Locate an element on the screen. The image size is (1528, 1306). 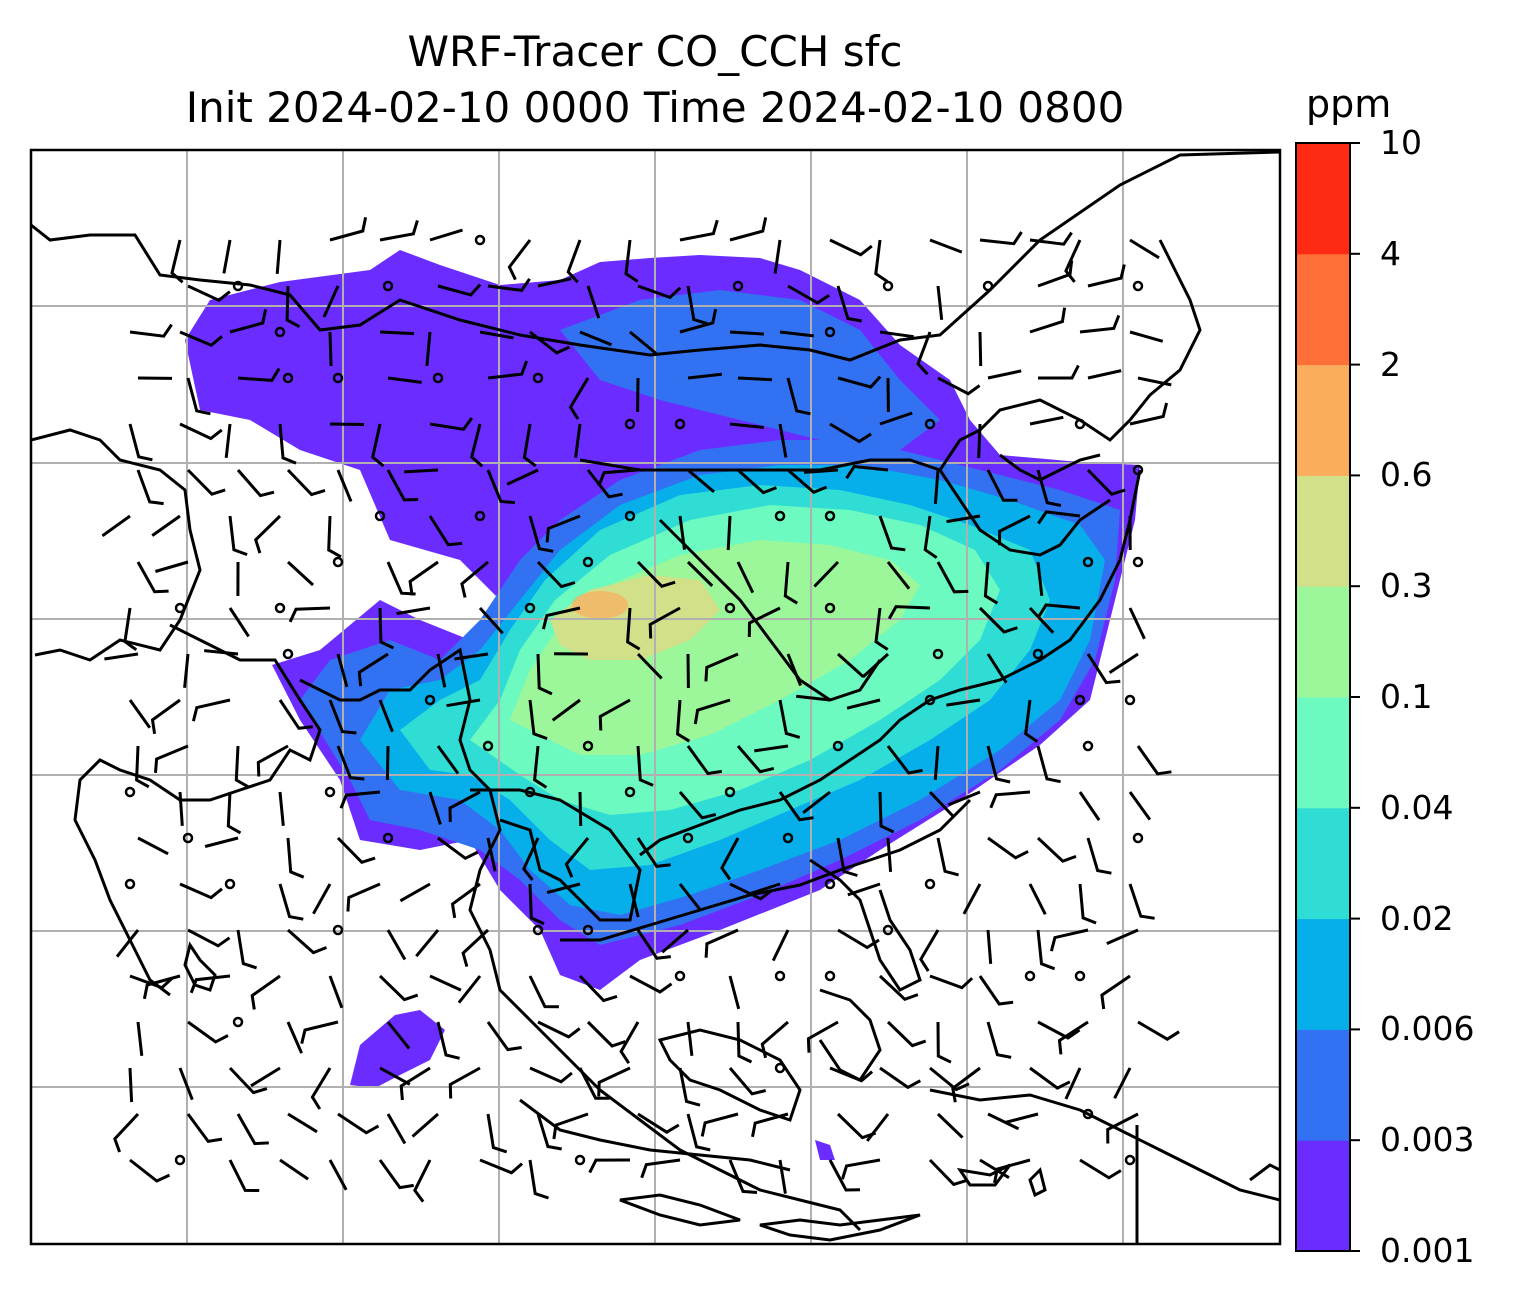
colorbar is located at coordinates (1327, 697).